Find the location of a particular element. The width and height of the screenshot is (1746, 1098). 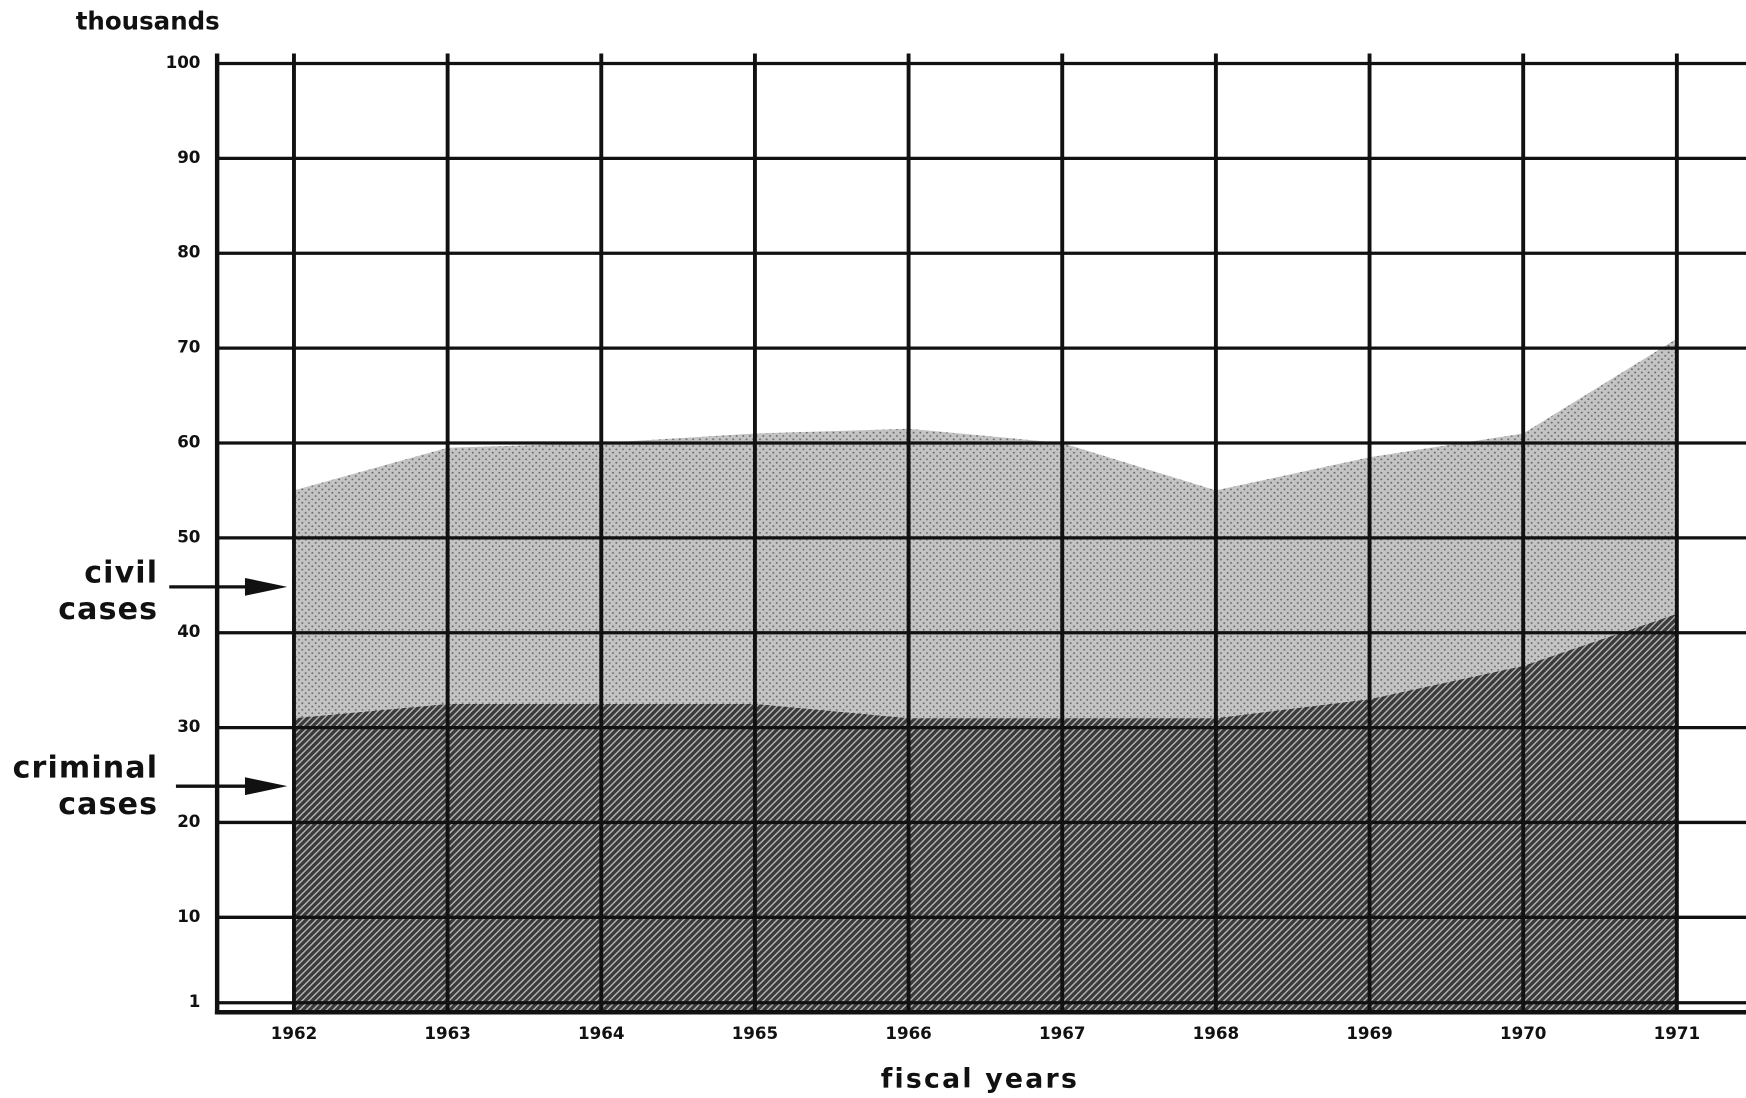

legend-item: criminal cases is located at coordinates (85, 786).